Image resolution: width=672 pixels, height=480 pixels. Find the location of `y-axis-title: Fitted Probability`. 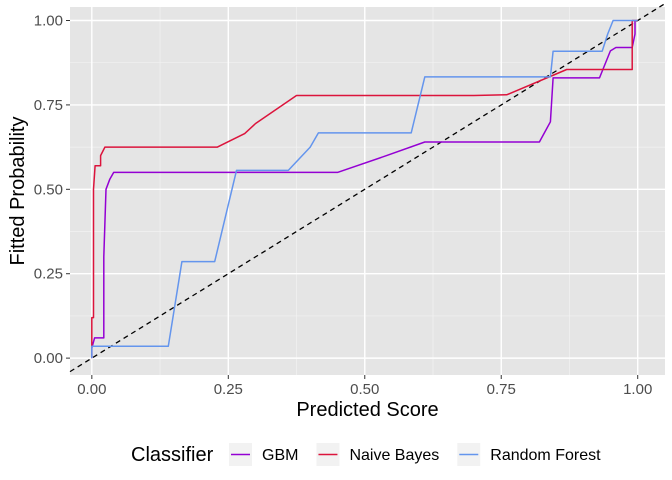

y-axis-title: Fitted Probability is located at coordinates (18, 191).